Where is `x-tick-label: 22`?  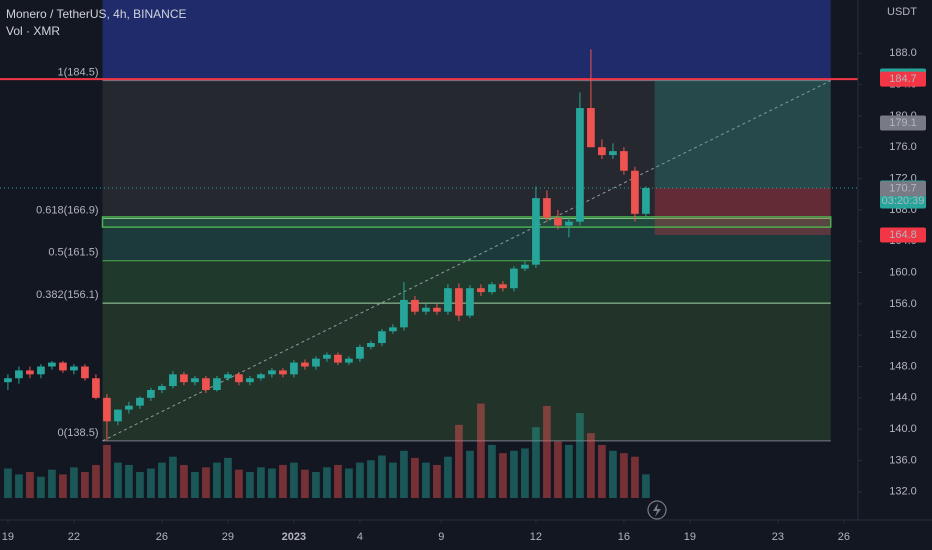
x-tick-label: 22 is located at coordinates (74, 537).